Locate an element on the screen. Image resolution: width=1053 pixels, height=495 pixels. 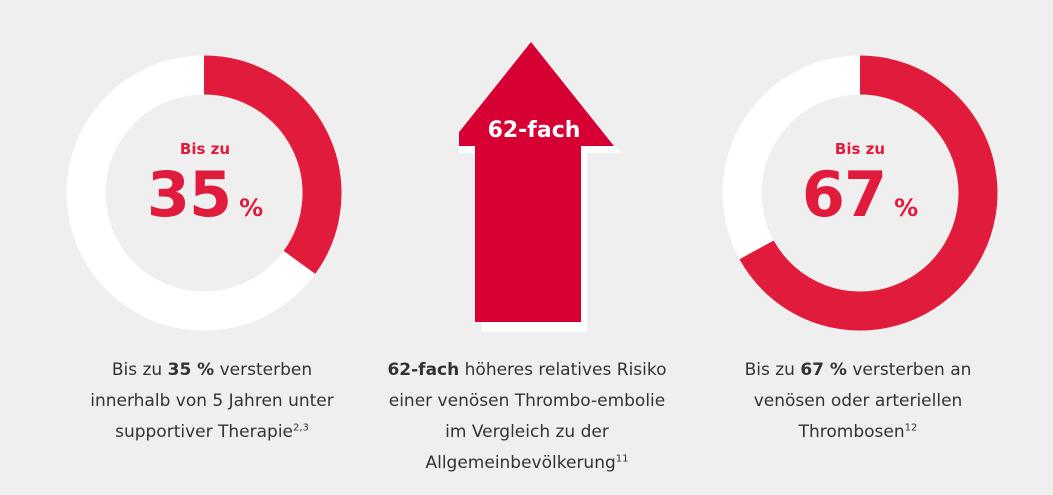
caption-3-footnote: 12 is located at coordinates (911, 428).